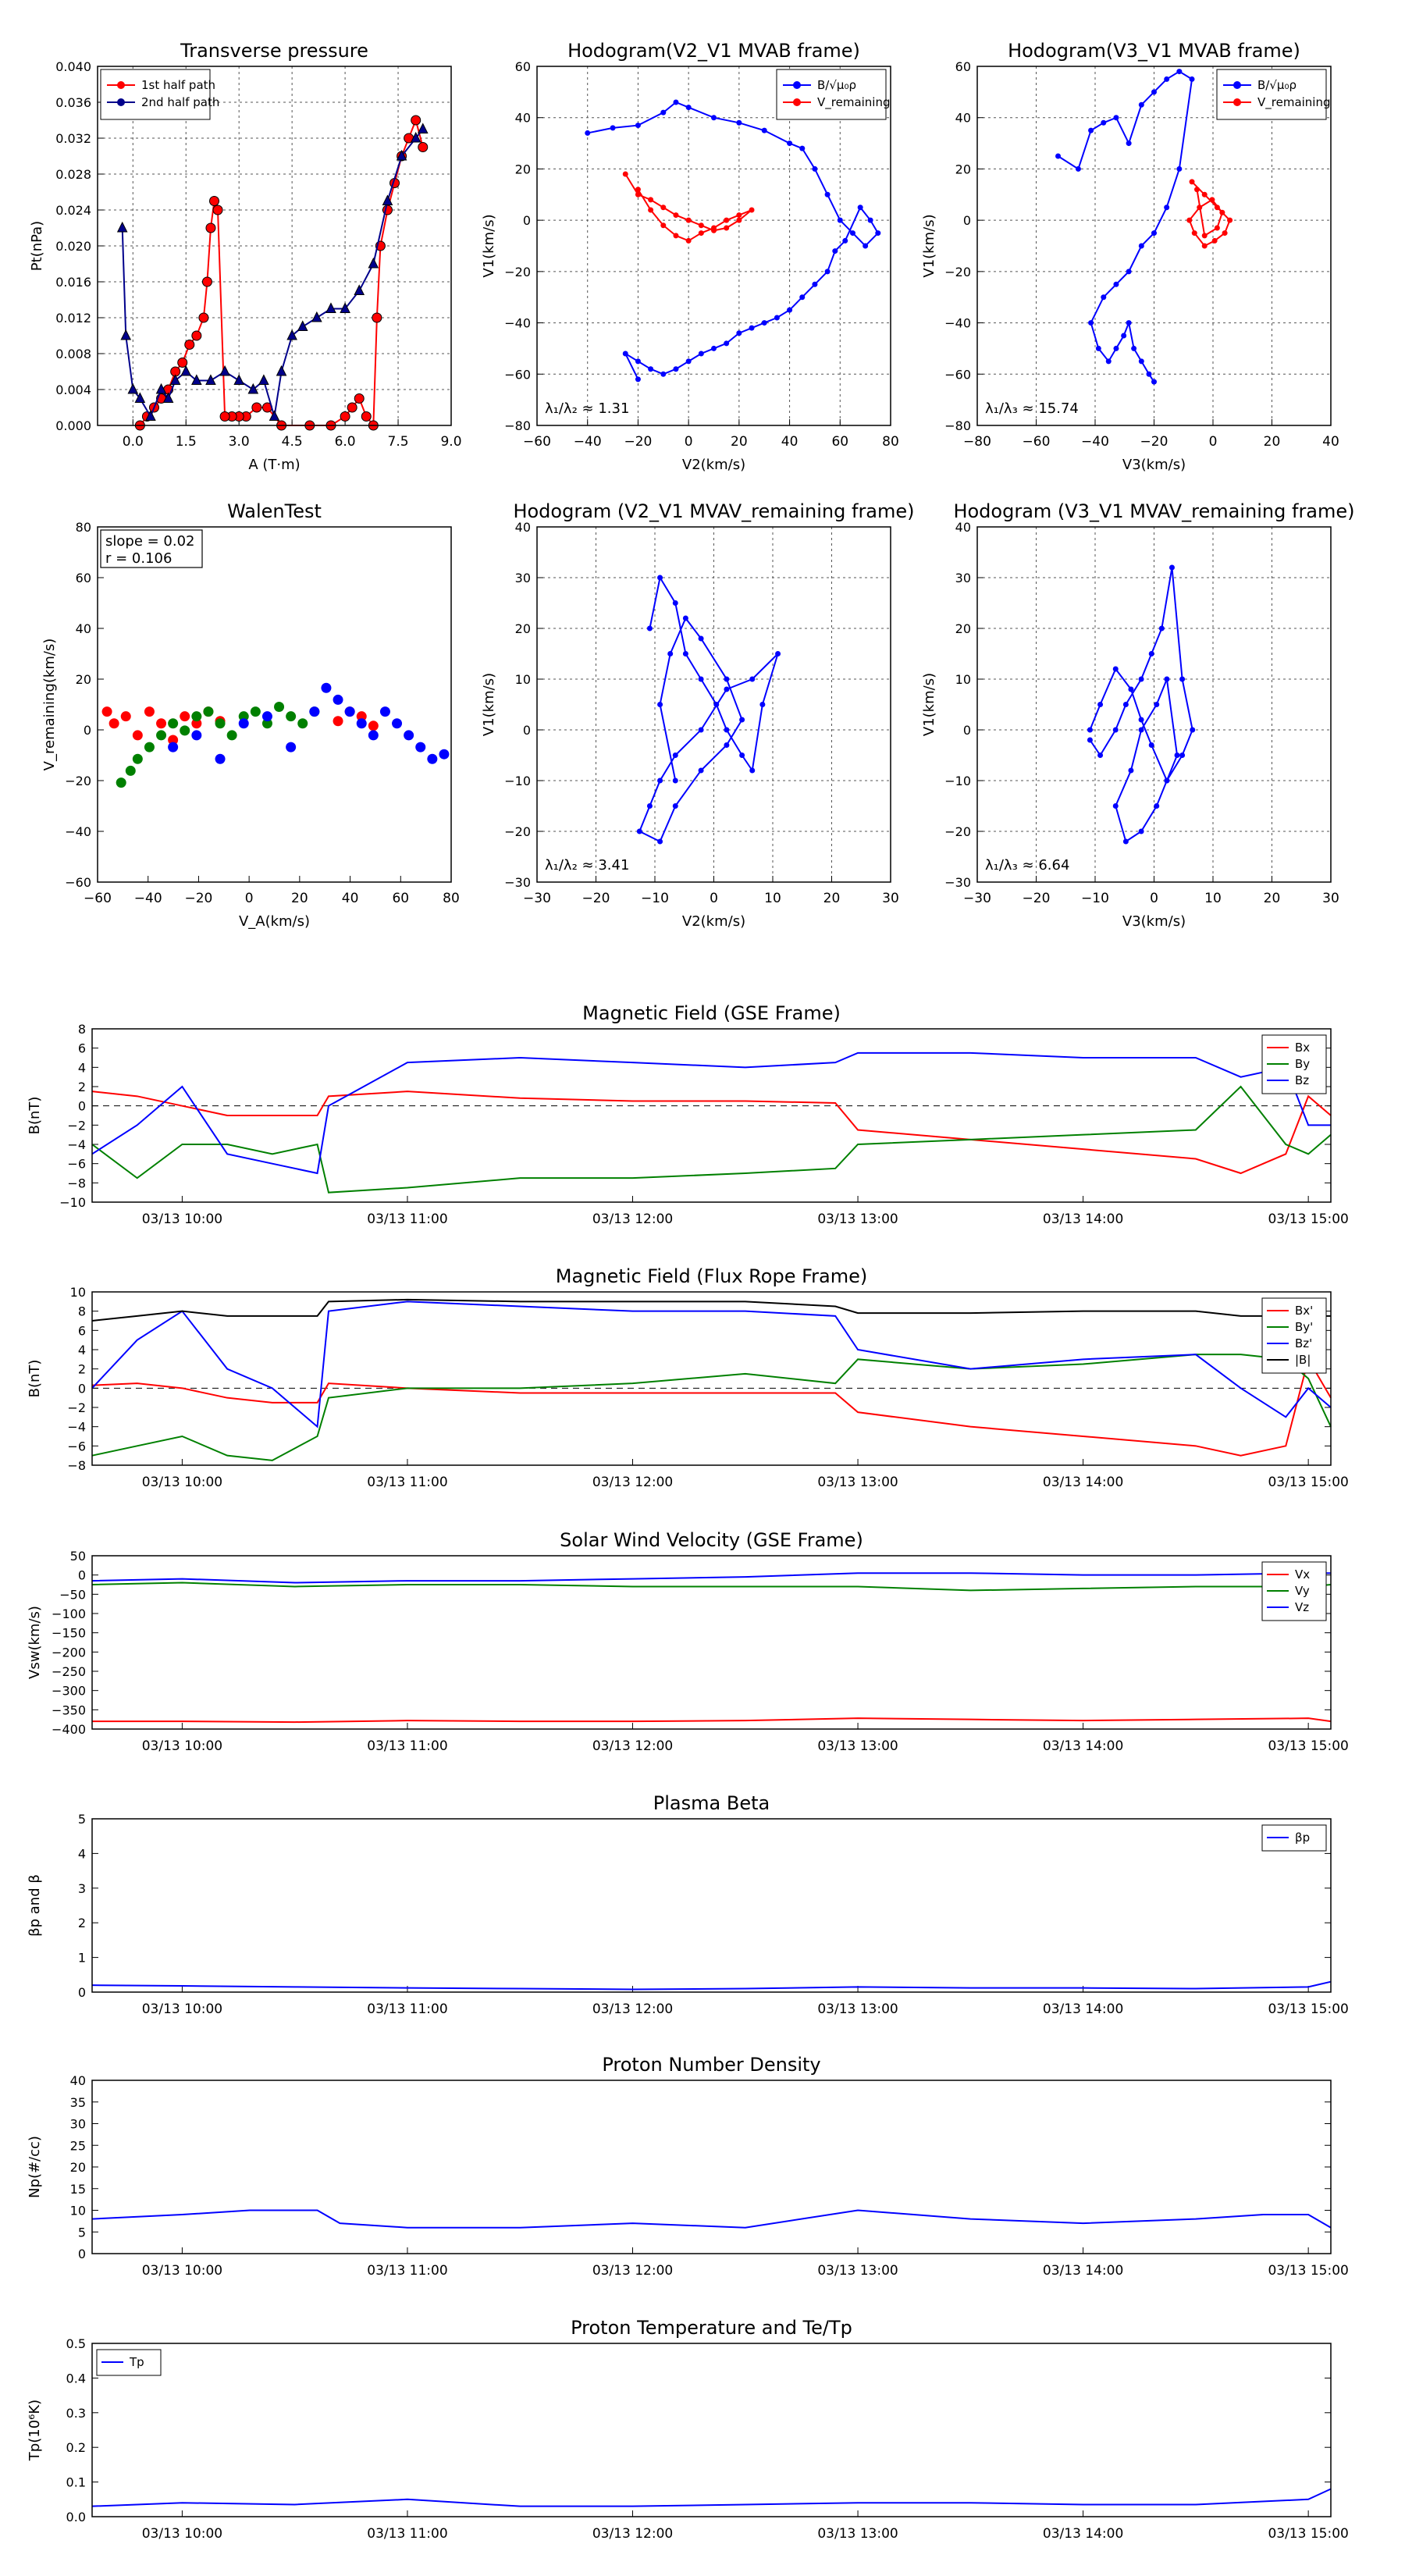 The width and height of the screenshot is (1405, 2576). I want to click on panel-title: WalenTest, so click(274, 511).